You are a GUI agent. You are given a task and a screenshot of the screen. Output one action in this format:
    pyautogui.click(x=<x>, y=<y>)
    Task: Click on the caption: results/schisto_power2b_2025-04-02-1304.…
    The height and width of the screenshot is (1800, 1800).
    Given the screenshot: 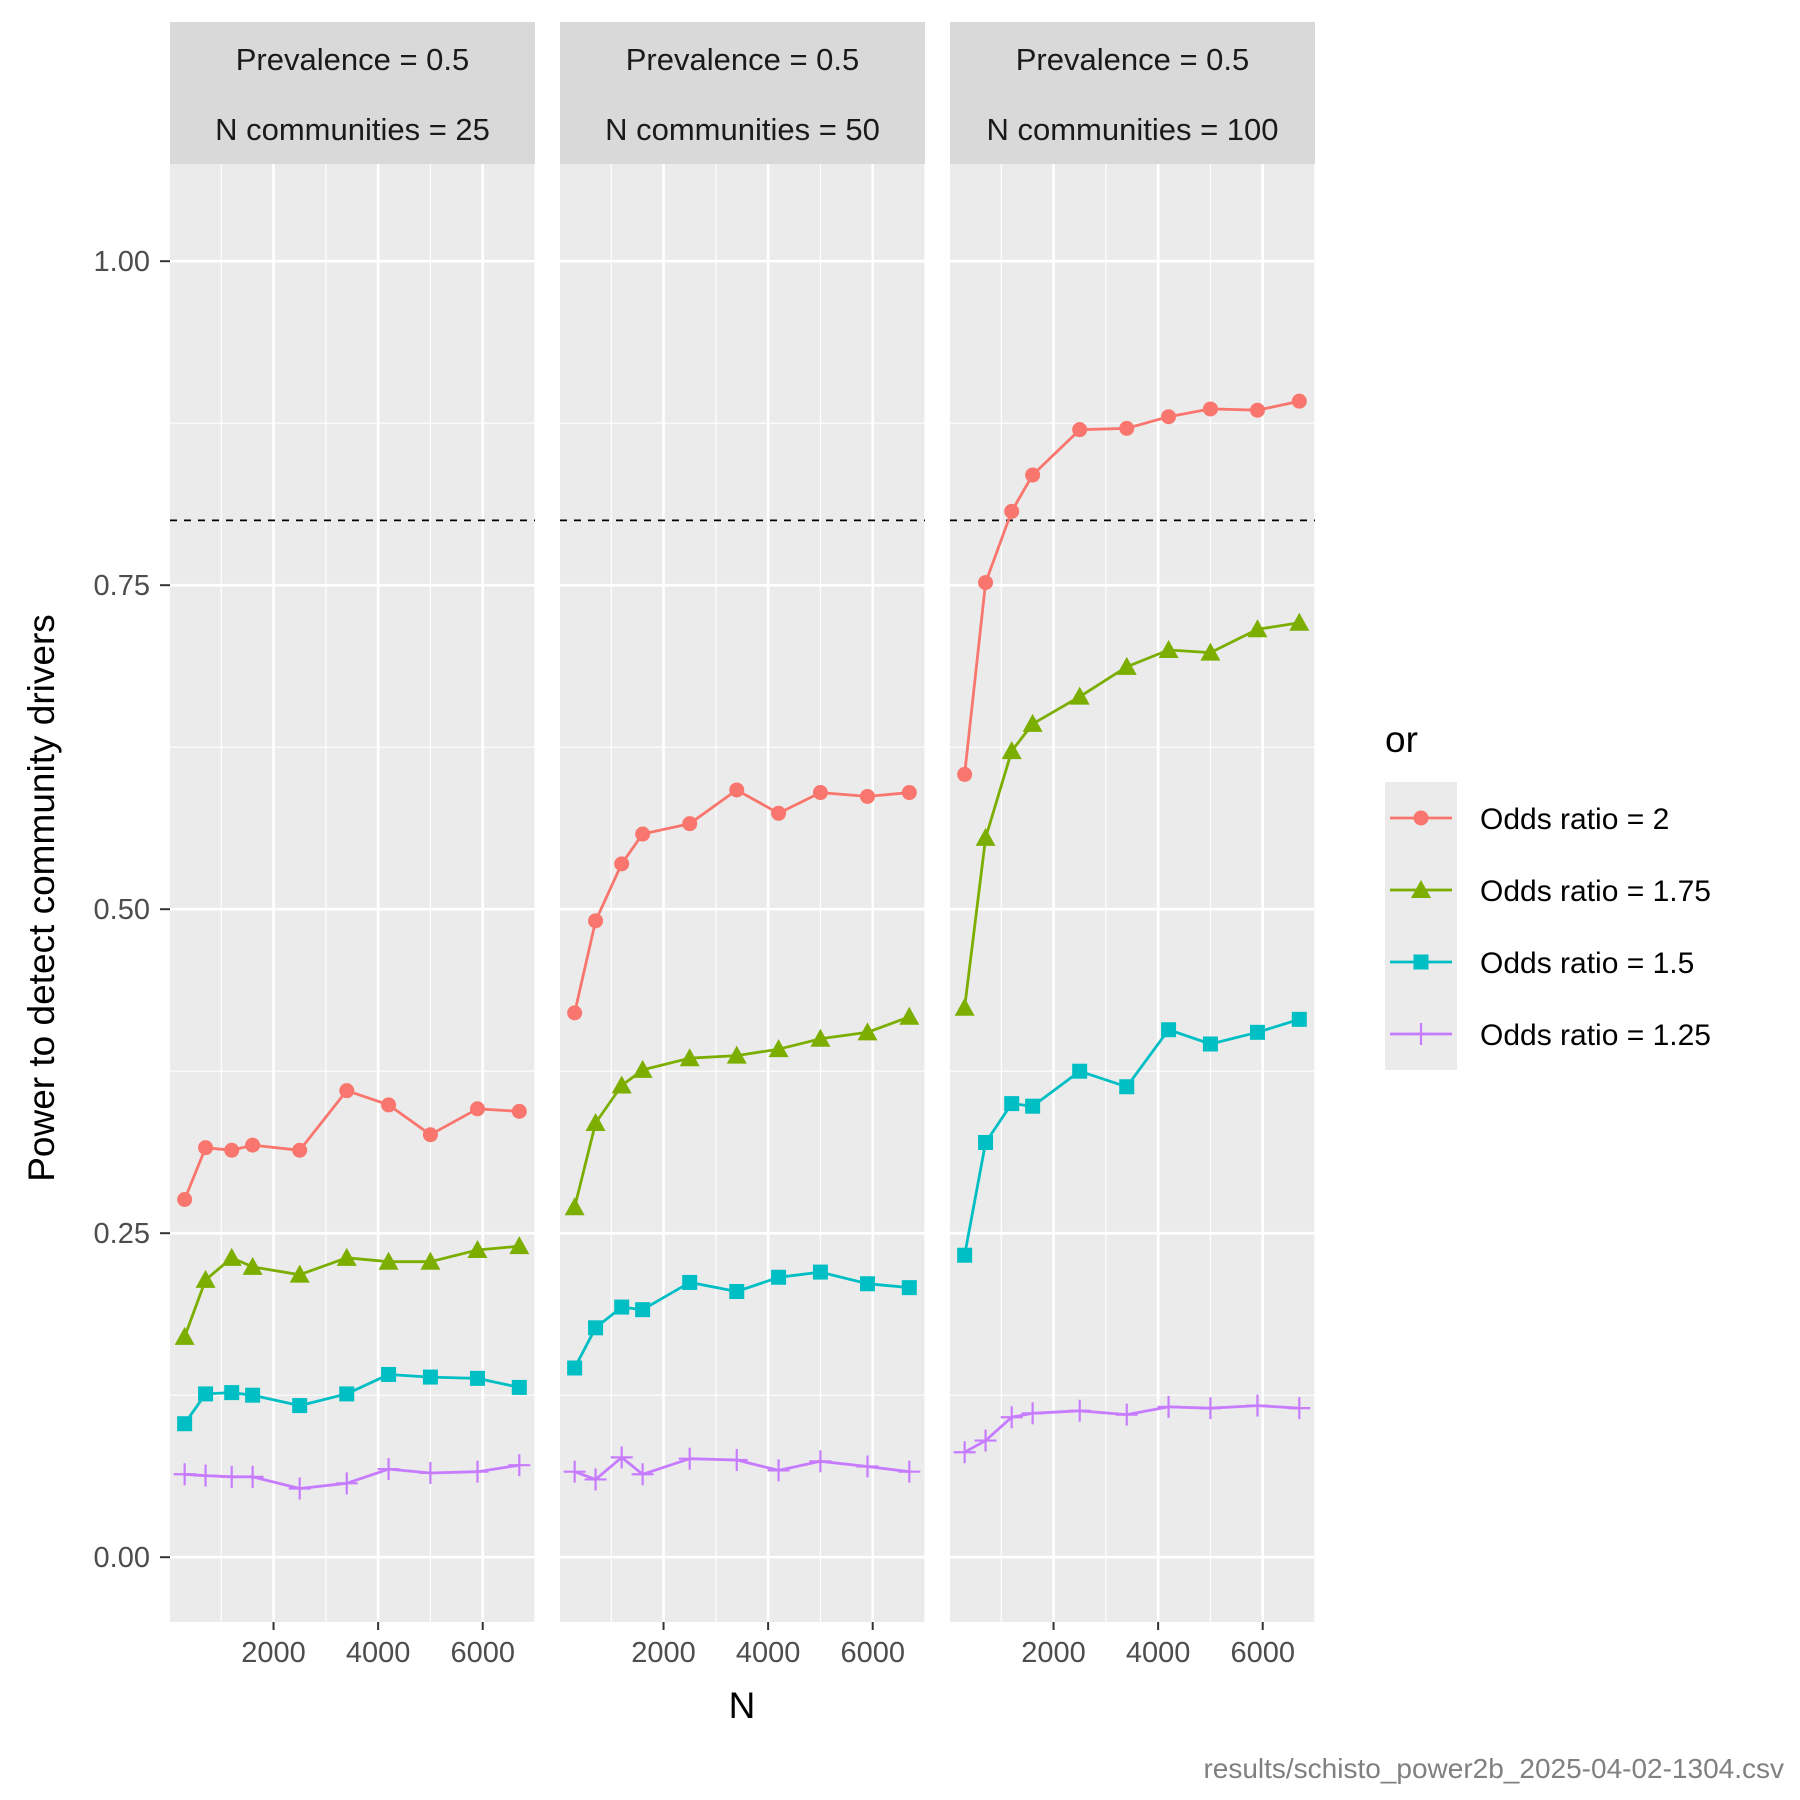 What is the action you would take?
    pyautogui.click(x=1493, y=1768)
    